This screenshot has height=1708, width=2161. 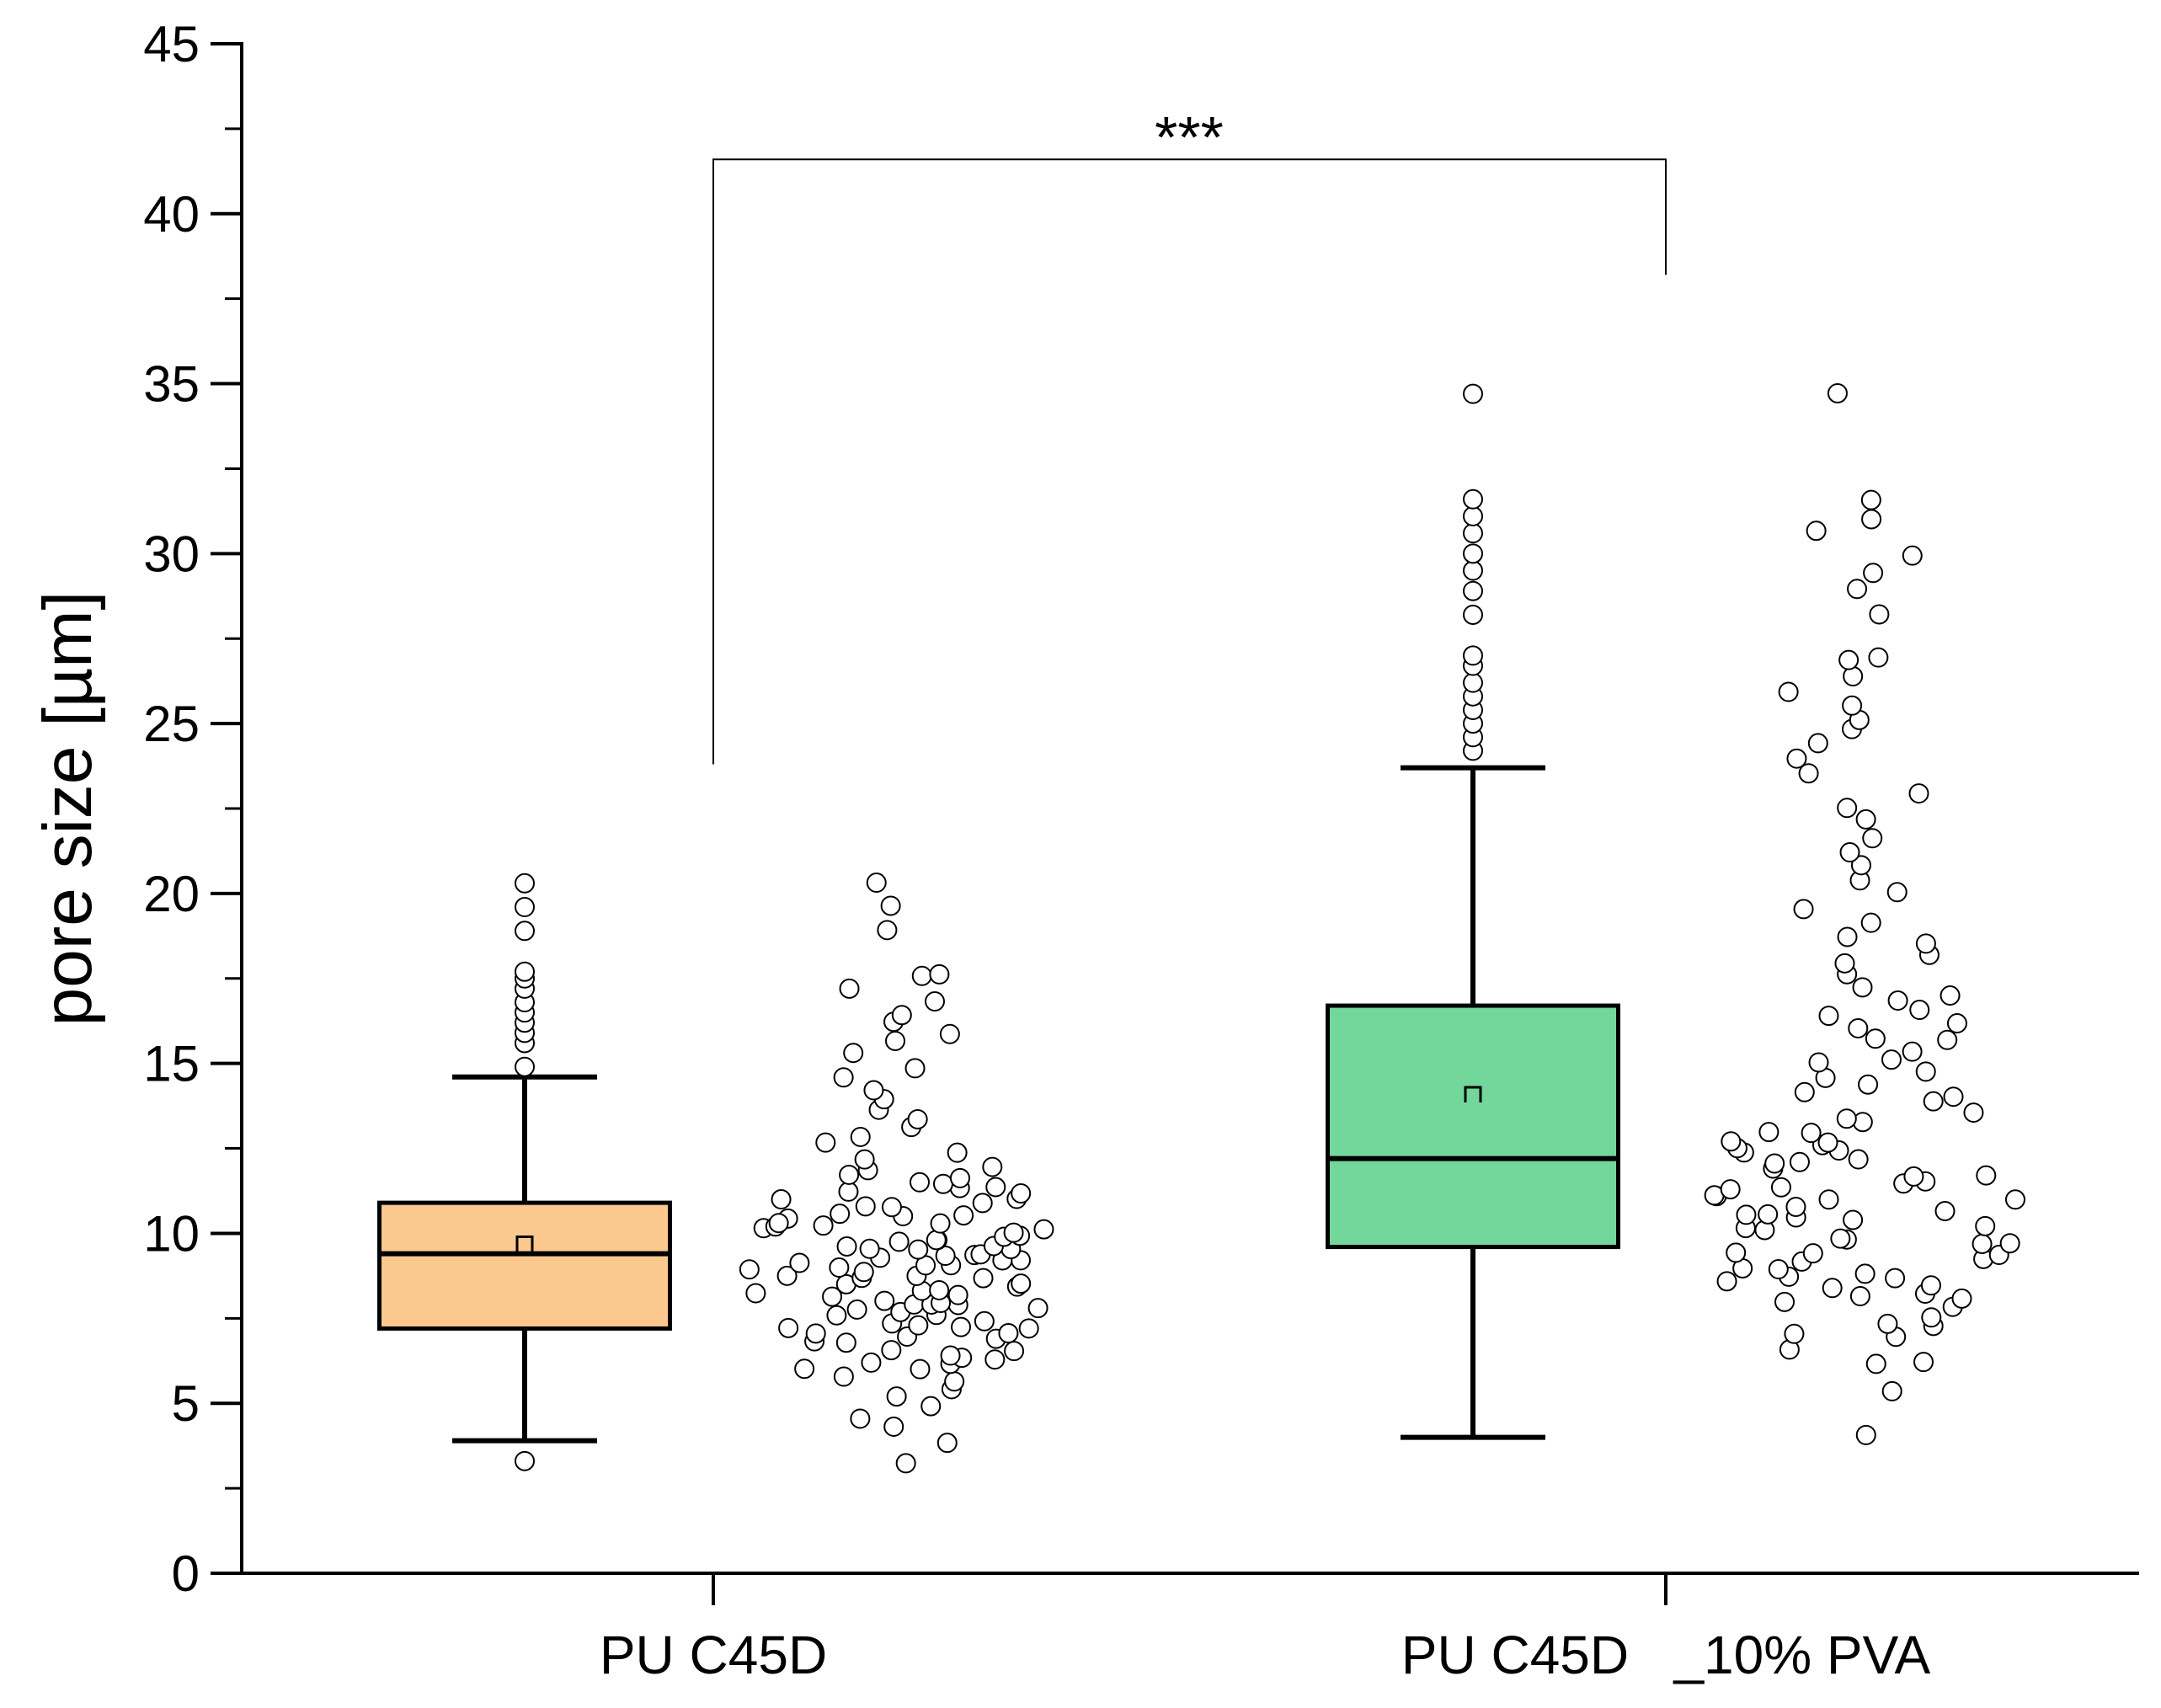 I want to click on y-tick-label: 35, so click(x=171, y=384).